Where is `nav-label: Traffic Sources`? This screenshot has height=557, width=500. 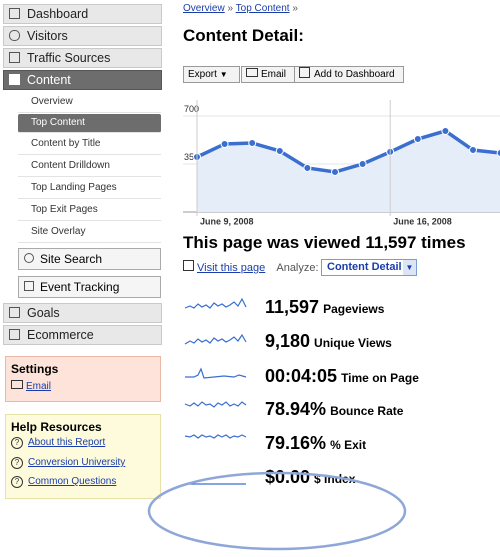
nav-label: Traffic Sources is located at coordinates (69, 58).